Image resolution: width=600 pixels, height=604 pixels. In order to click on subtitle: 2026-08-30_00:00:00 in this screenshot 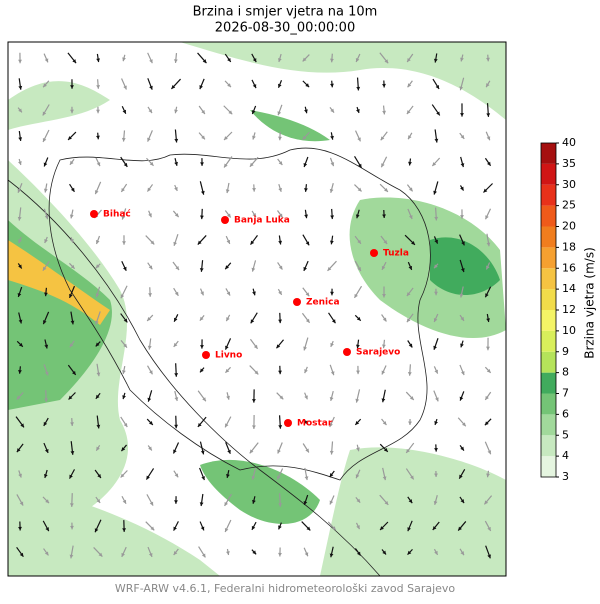, I will do `click(285, 28)`.